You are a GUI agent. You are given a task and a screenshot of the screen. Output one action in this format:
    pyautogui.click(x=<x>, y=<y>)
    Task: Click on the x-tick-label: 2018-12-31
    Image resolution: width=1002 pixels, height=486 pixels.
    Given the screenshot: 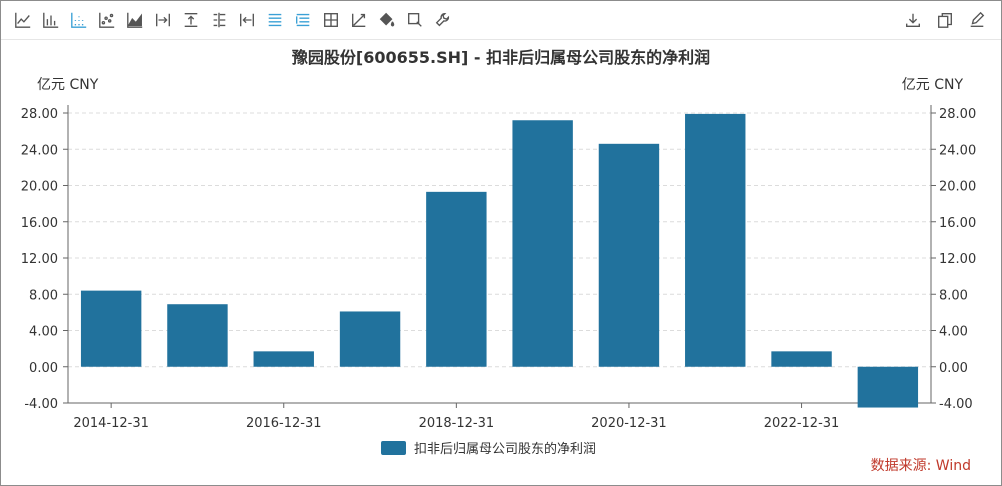 What is the action you would take?
    pyautogui.click(x=457, y=423)
    